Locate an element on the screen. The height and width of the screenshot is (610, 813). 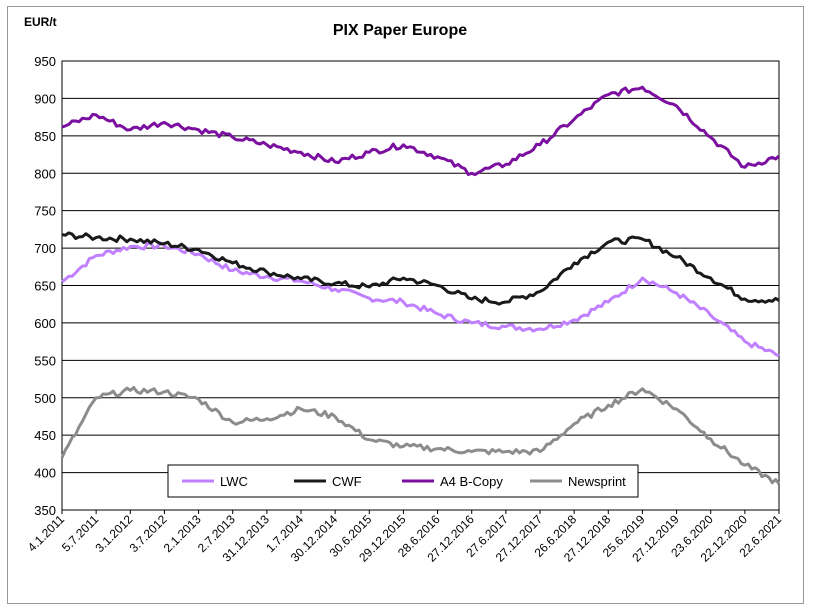
chart-title: PIX Paper Europe is located at coordinates (400, 30).